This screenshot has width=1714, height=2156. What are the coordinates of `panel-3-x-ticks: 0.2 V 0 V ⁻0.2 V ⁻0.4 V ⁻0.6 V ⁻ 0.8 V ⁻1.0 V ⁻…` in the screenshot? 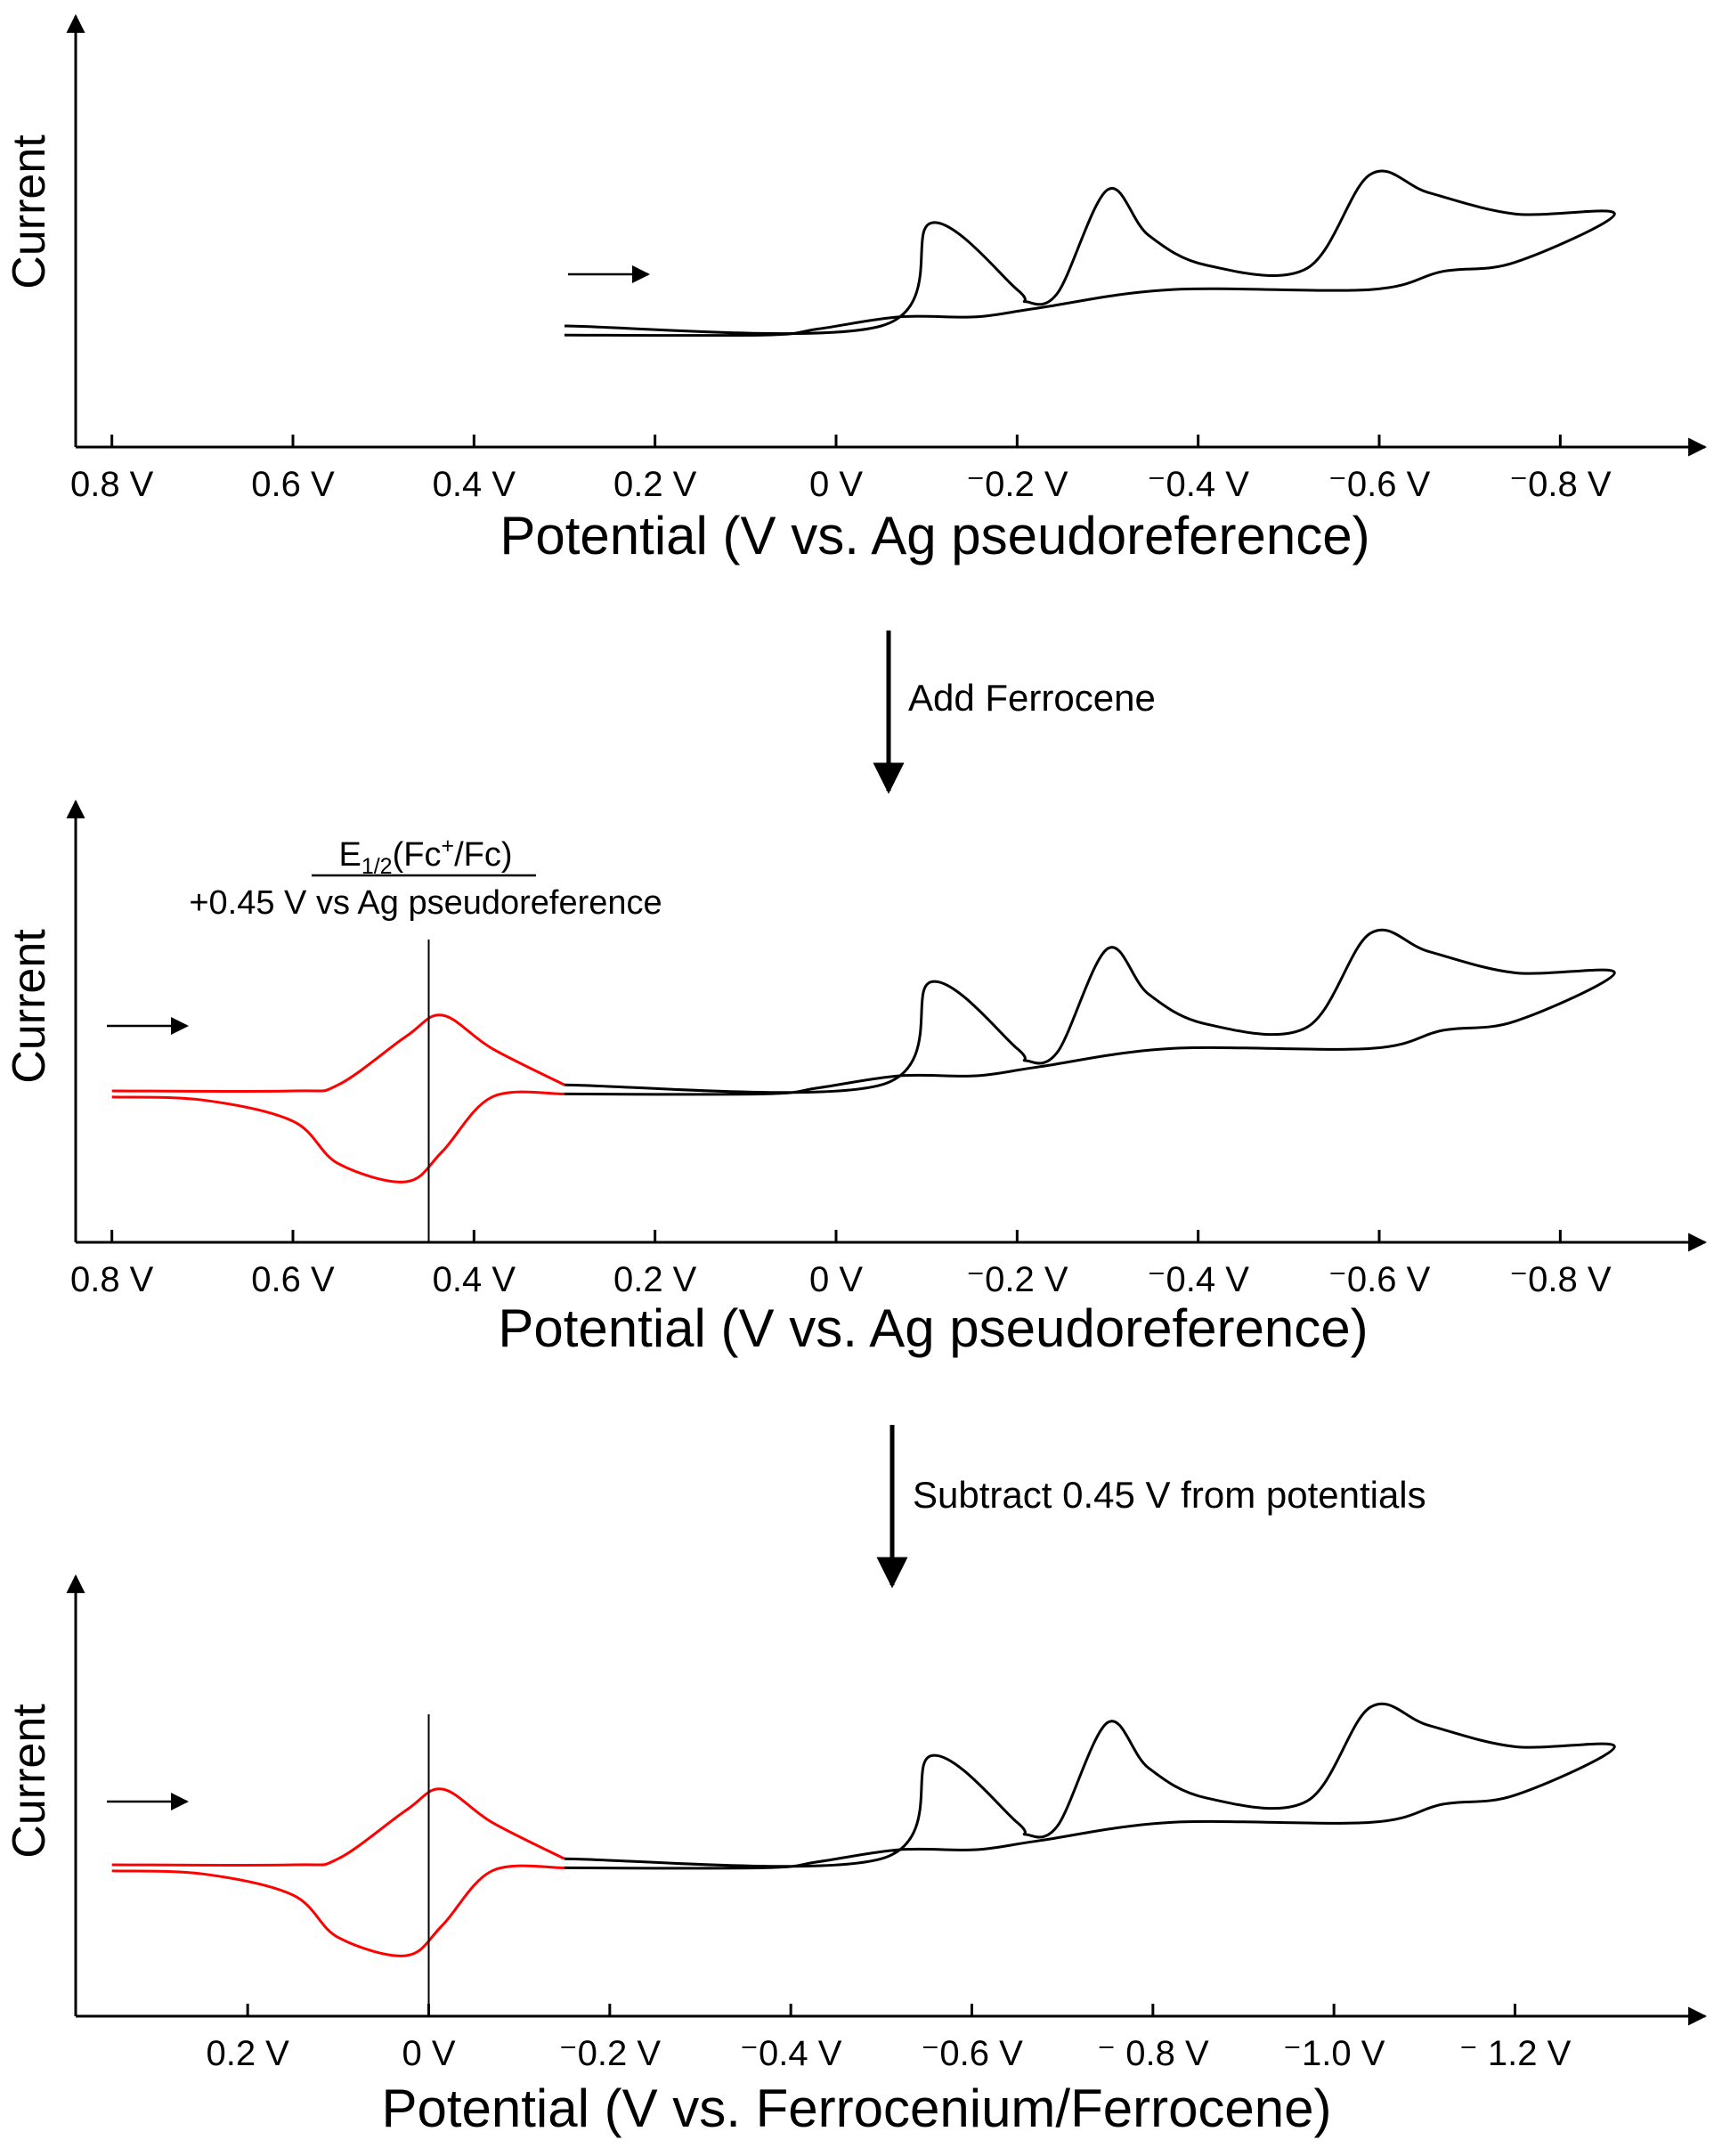 It's located at (889, 2038).